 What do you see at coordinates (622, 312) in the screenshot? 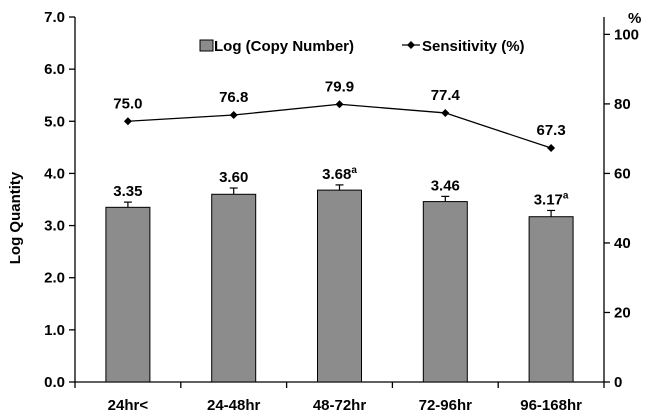
I see `y2-tick-label: 20` at bounding box center [622, 312].